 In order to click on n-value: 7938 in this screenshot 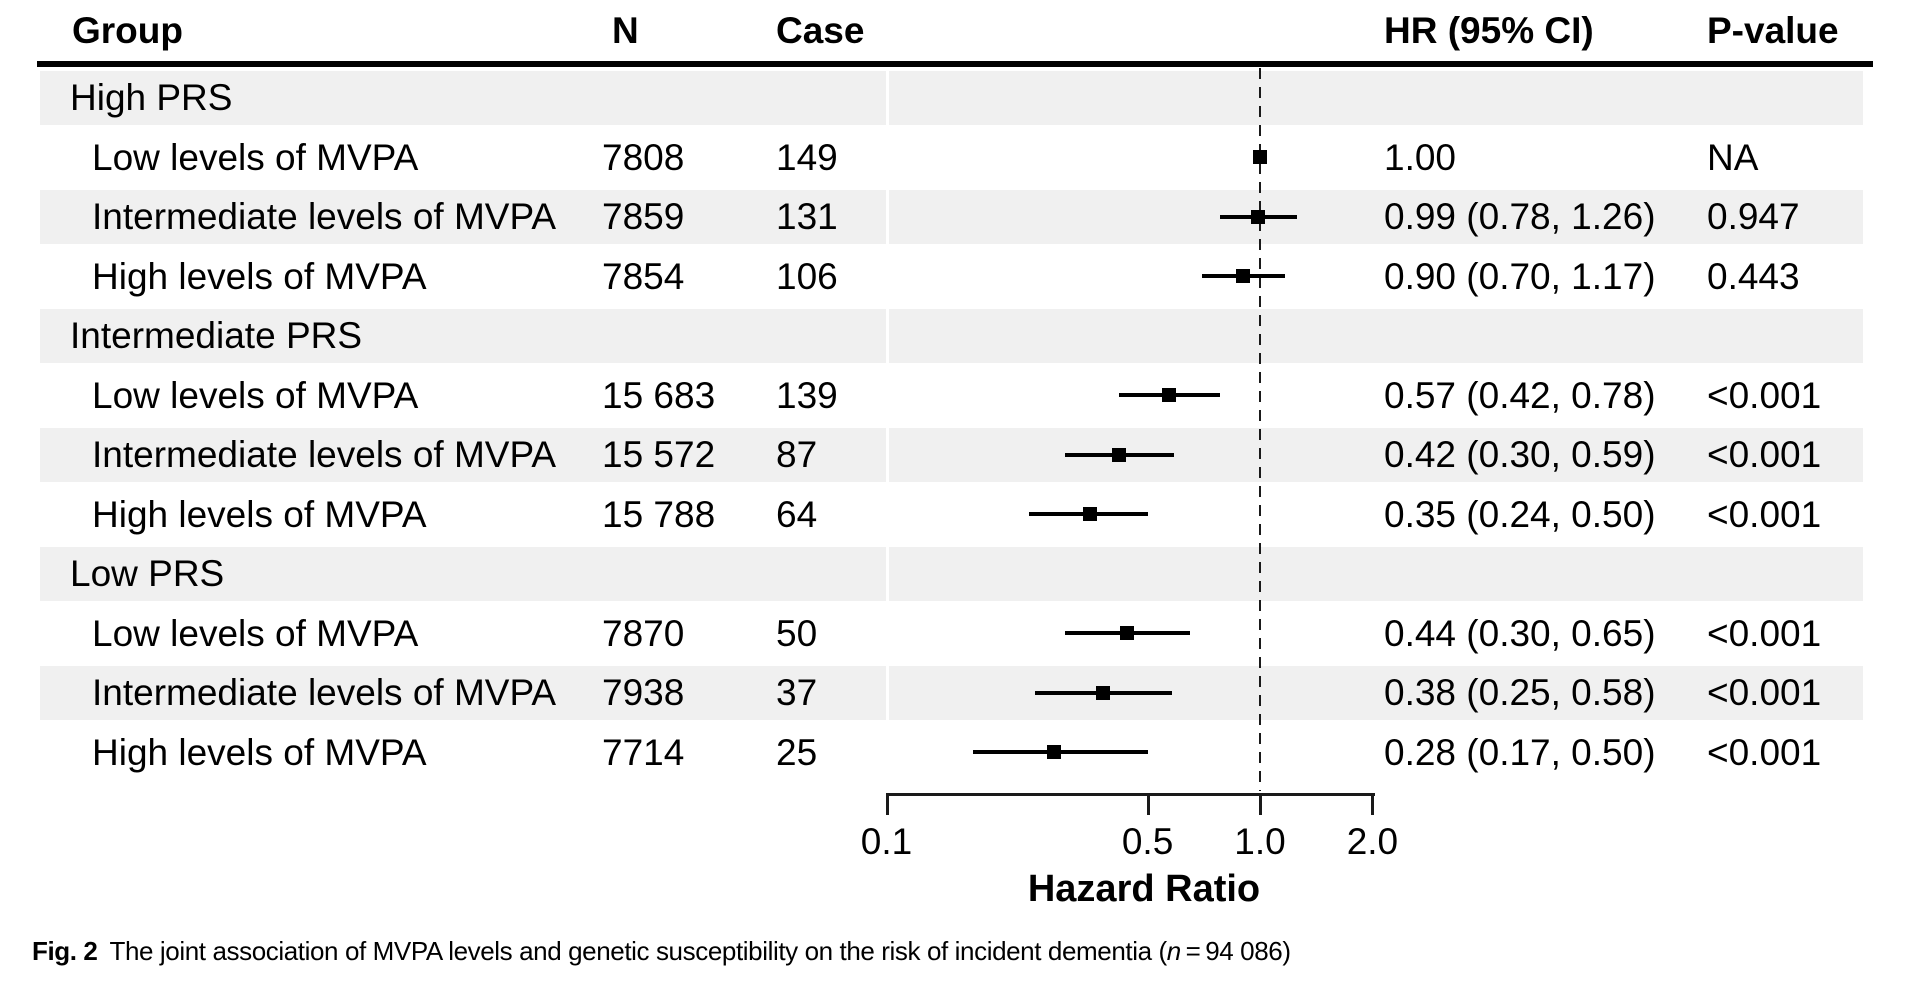, I will do `click(643, 692)`.